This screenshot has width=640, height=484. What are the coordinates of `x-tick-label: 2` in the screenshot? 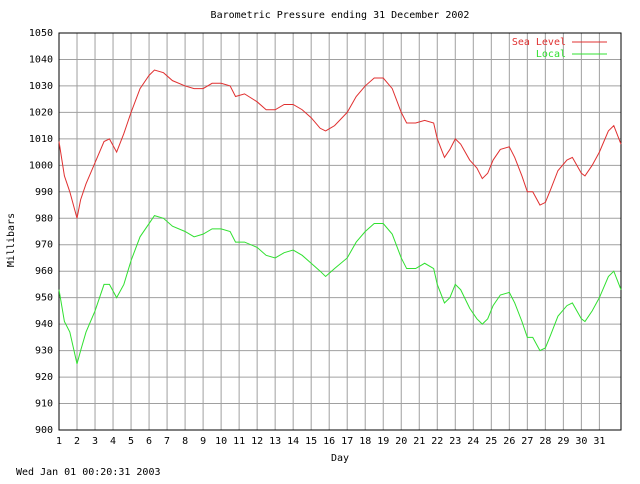 It's located at (77, 441).